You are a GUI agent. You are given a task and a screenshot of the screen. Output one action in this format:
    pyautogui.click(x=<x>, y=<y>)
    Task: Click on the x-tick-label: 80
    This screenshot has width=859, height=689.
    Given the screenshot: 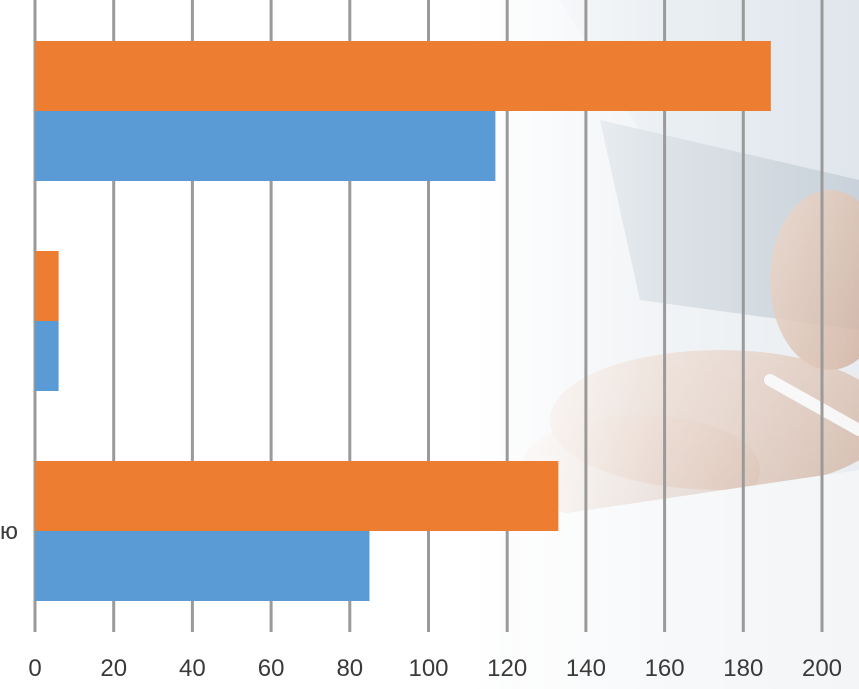 What is the action you would take?
    pyautogui.click(x=349, y=668)
    